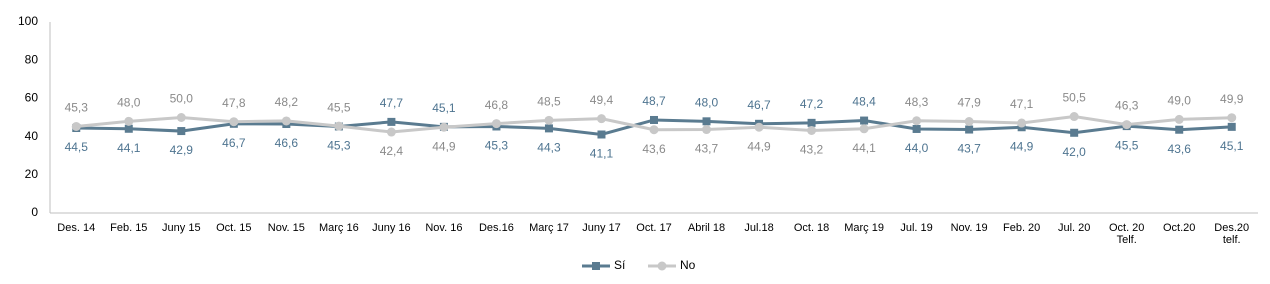 This screenshot has width=1270, height=284. Describe the element at coordinates (812, 150) in the screenshot. I see `data-label: 43,2` at that location.